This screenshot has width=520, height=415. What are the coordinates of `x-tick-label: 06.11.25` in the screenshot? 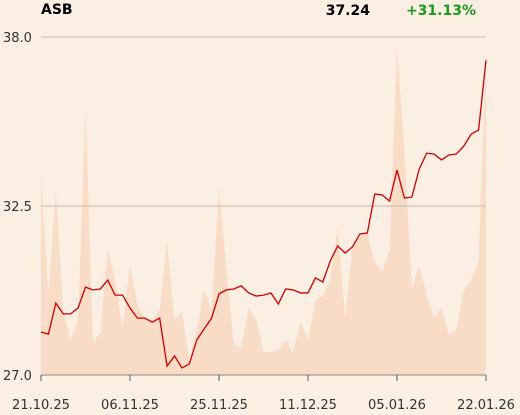 It's located at (130, 405).